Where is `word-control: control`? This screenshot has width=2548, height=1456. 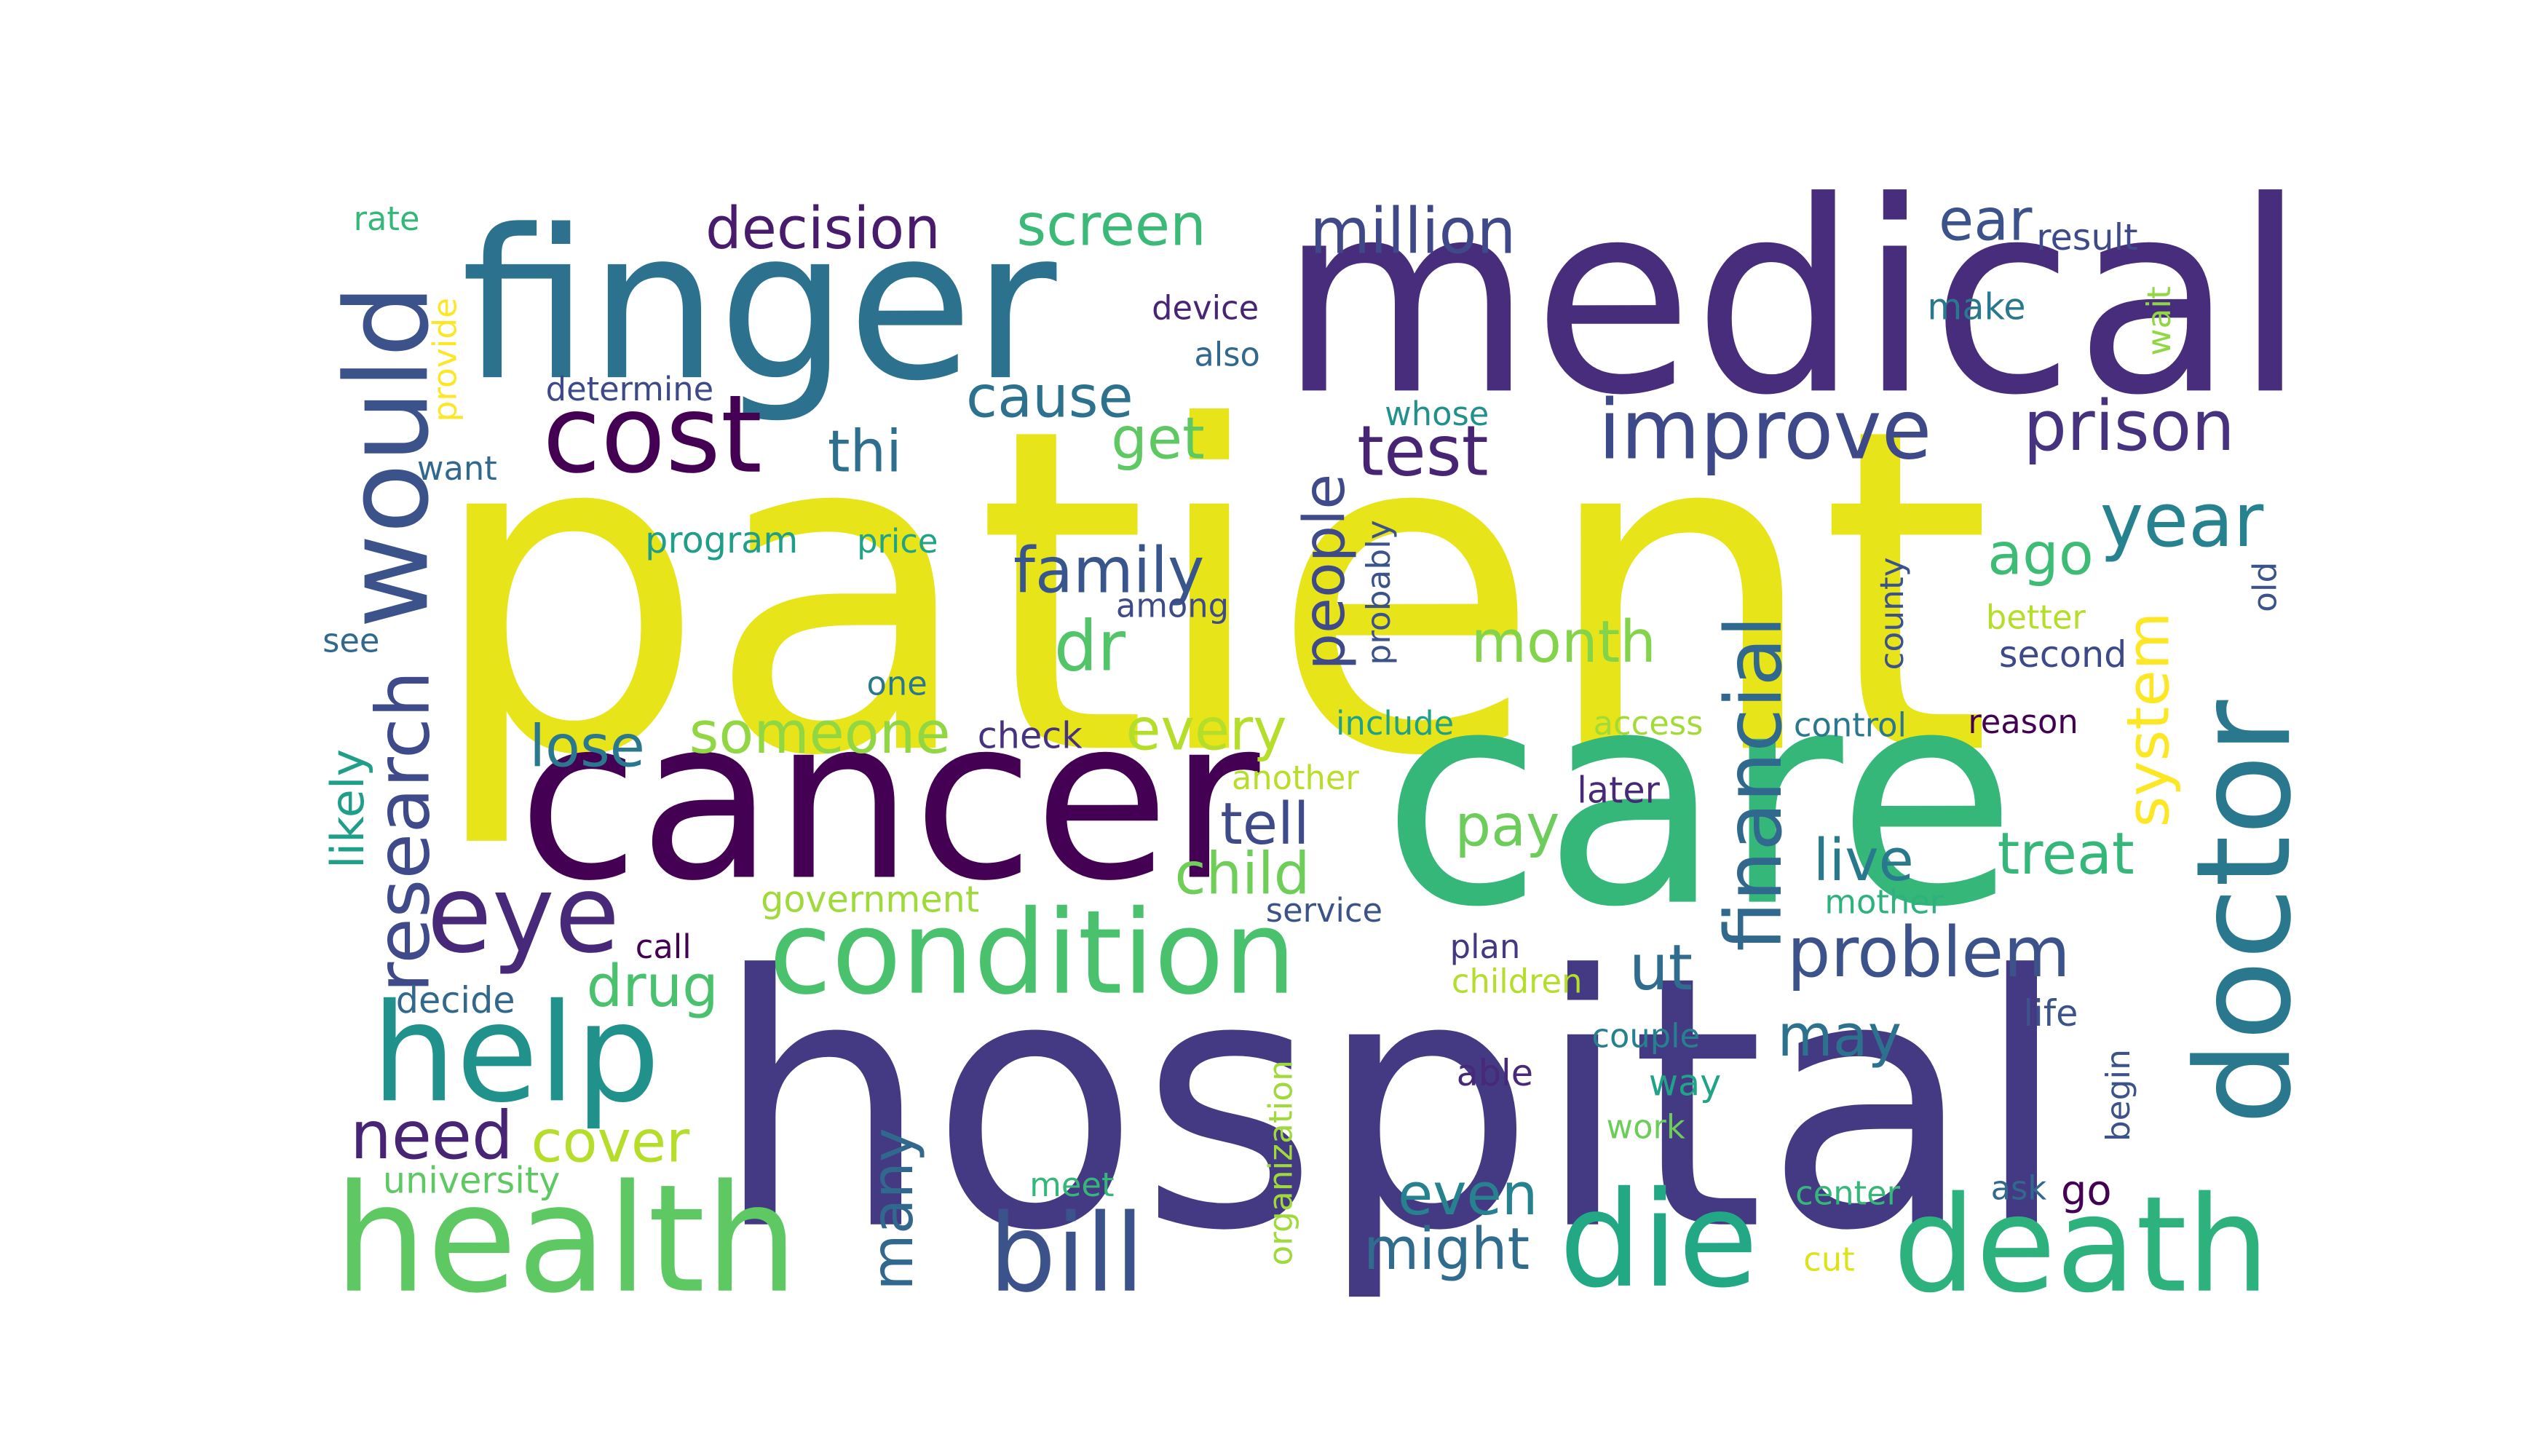 word-control: control is located at coordinates (1850, 724).